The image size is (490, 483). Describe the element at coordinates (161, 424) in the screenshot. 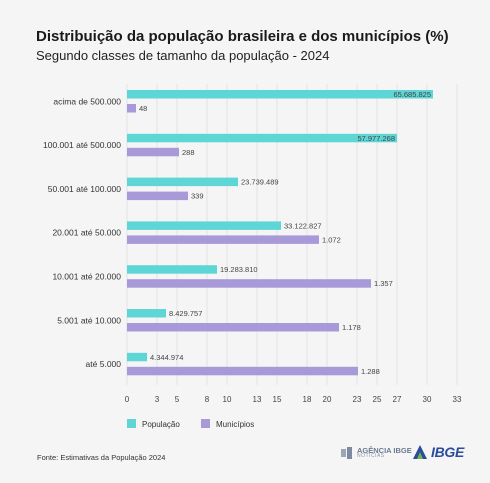

I see `legend-label: População` at that location.